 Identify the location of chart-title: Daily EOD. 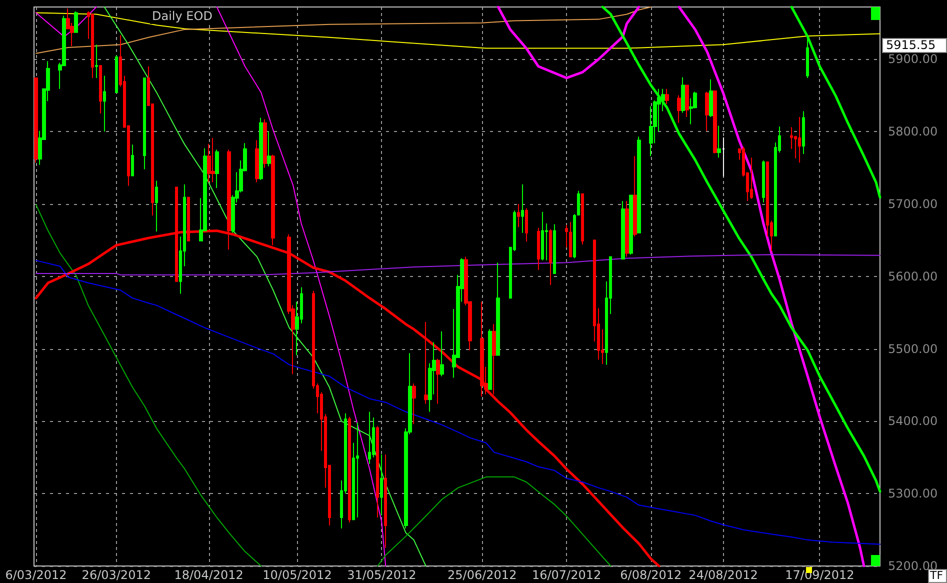
(182, 16).